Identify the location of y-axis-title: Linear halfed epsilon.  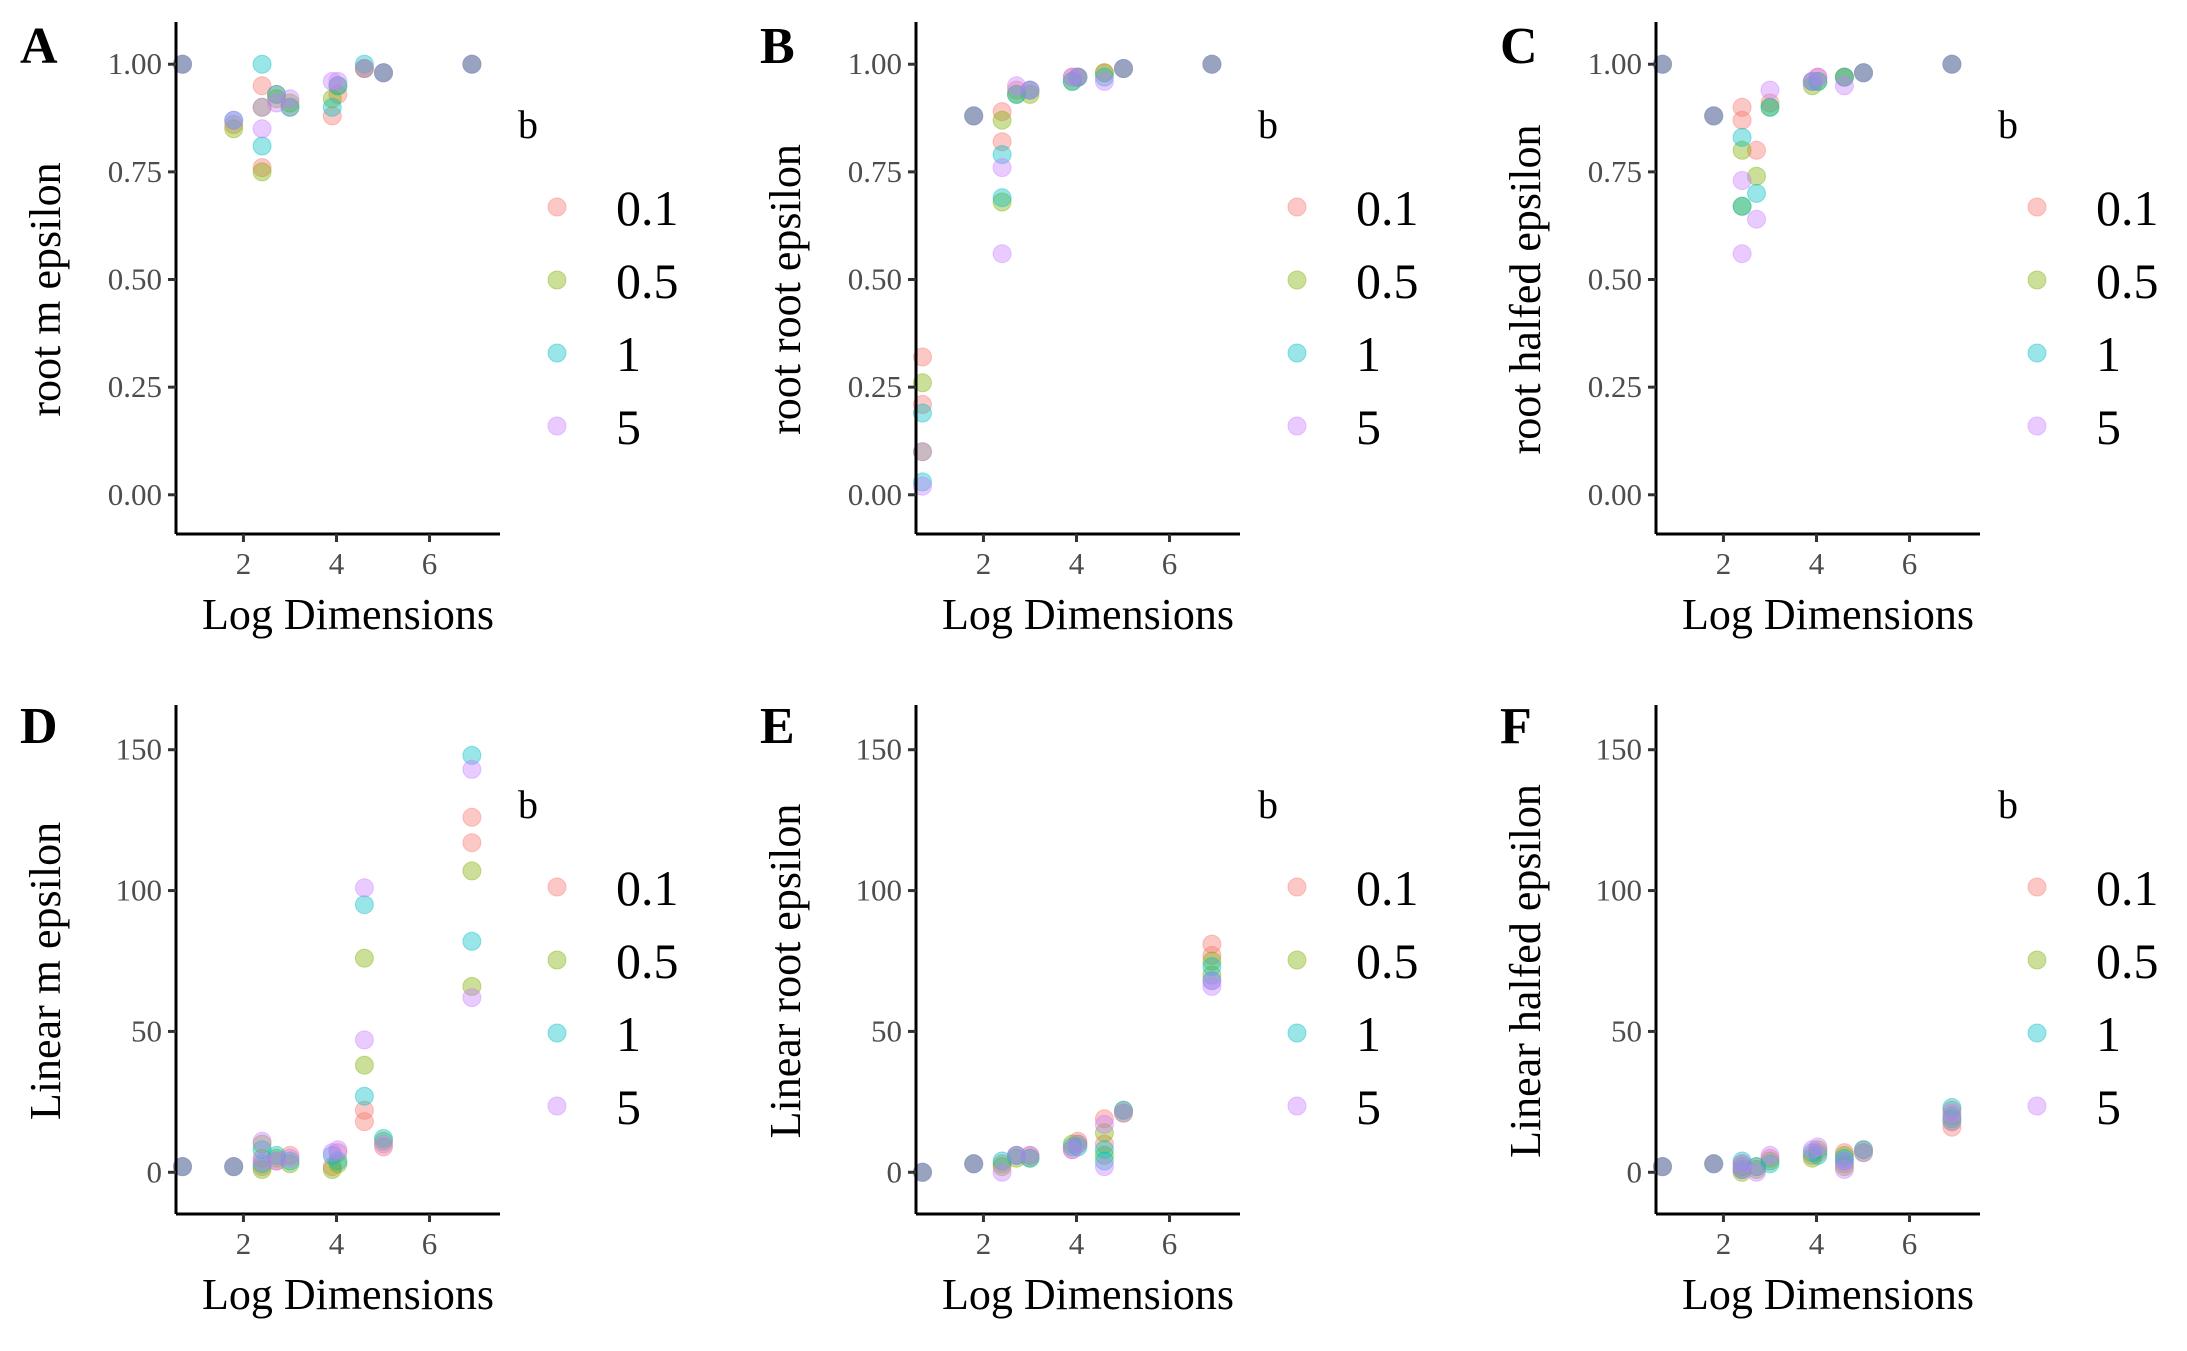
(1525, 971).